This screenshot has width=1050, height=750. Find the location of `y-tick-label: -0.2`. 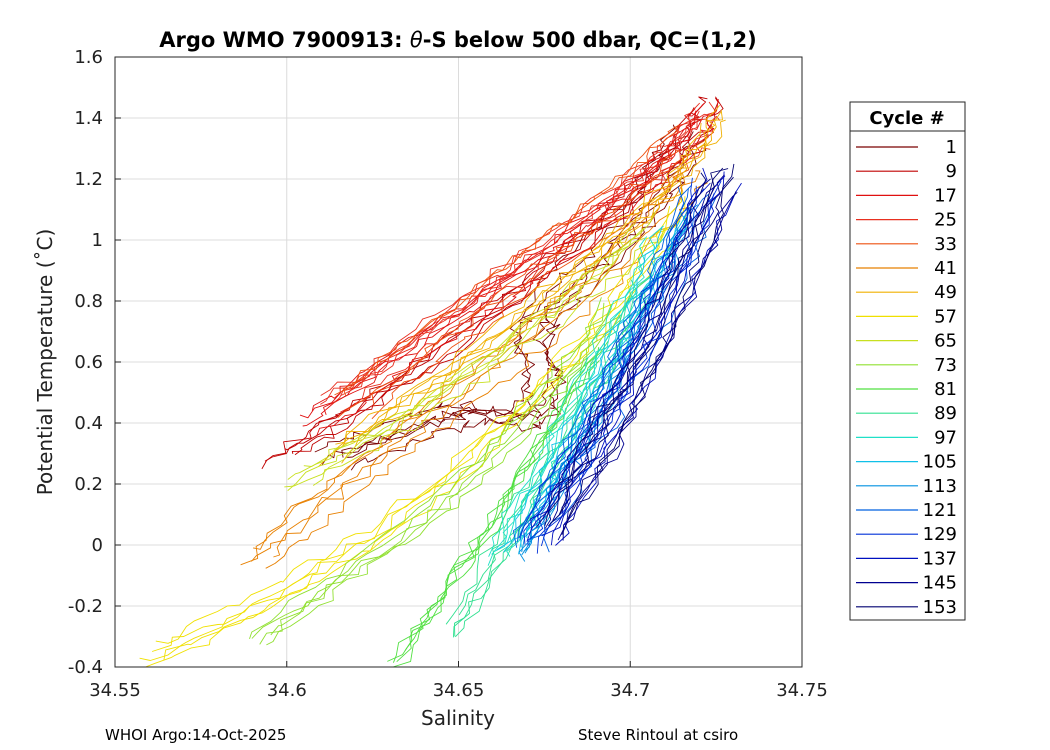

y-tick-label: -0.2 is located at coordinates (85, 606).